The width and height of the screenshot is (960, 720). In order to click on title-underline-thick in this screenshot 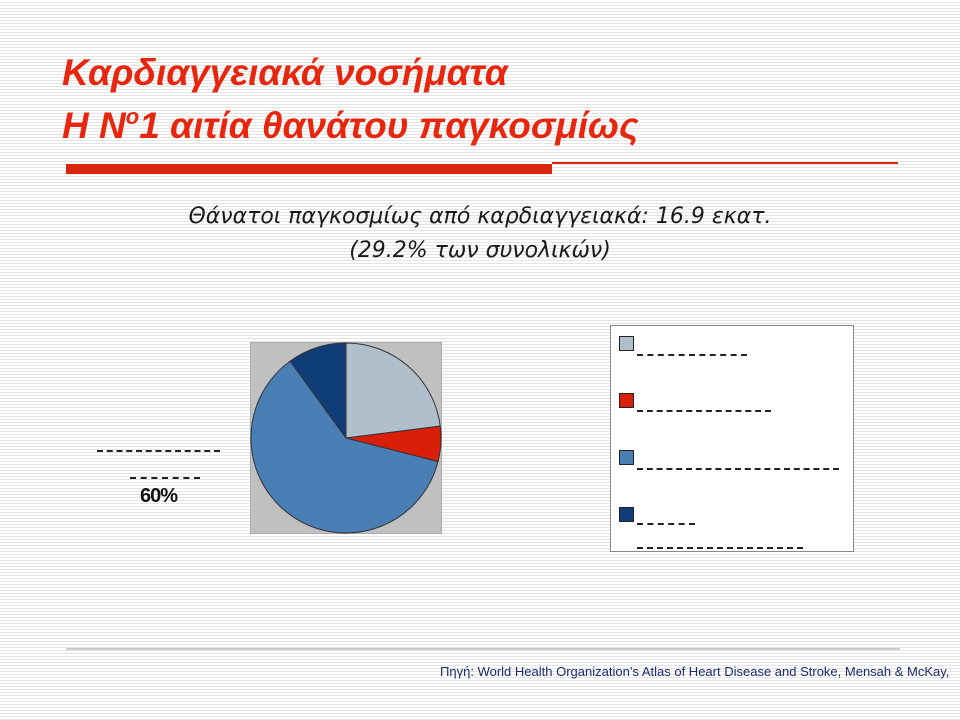, I will do `click(309, 169)`.